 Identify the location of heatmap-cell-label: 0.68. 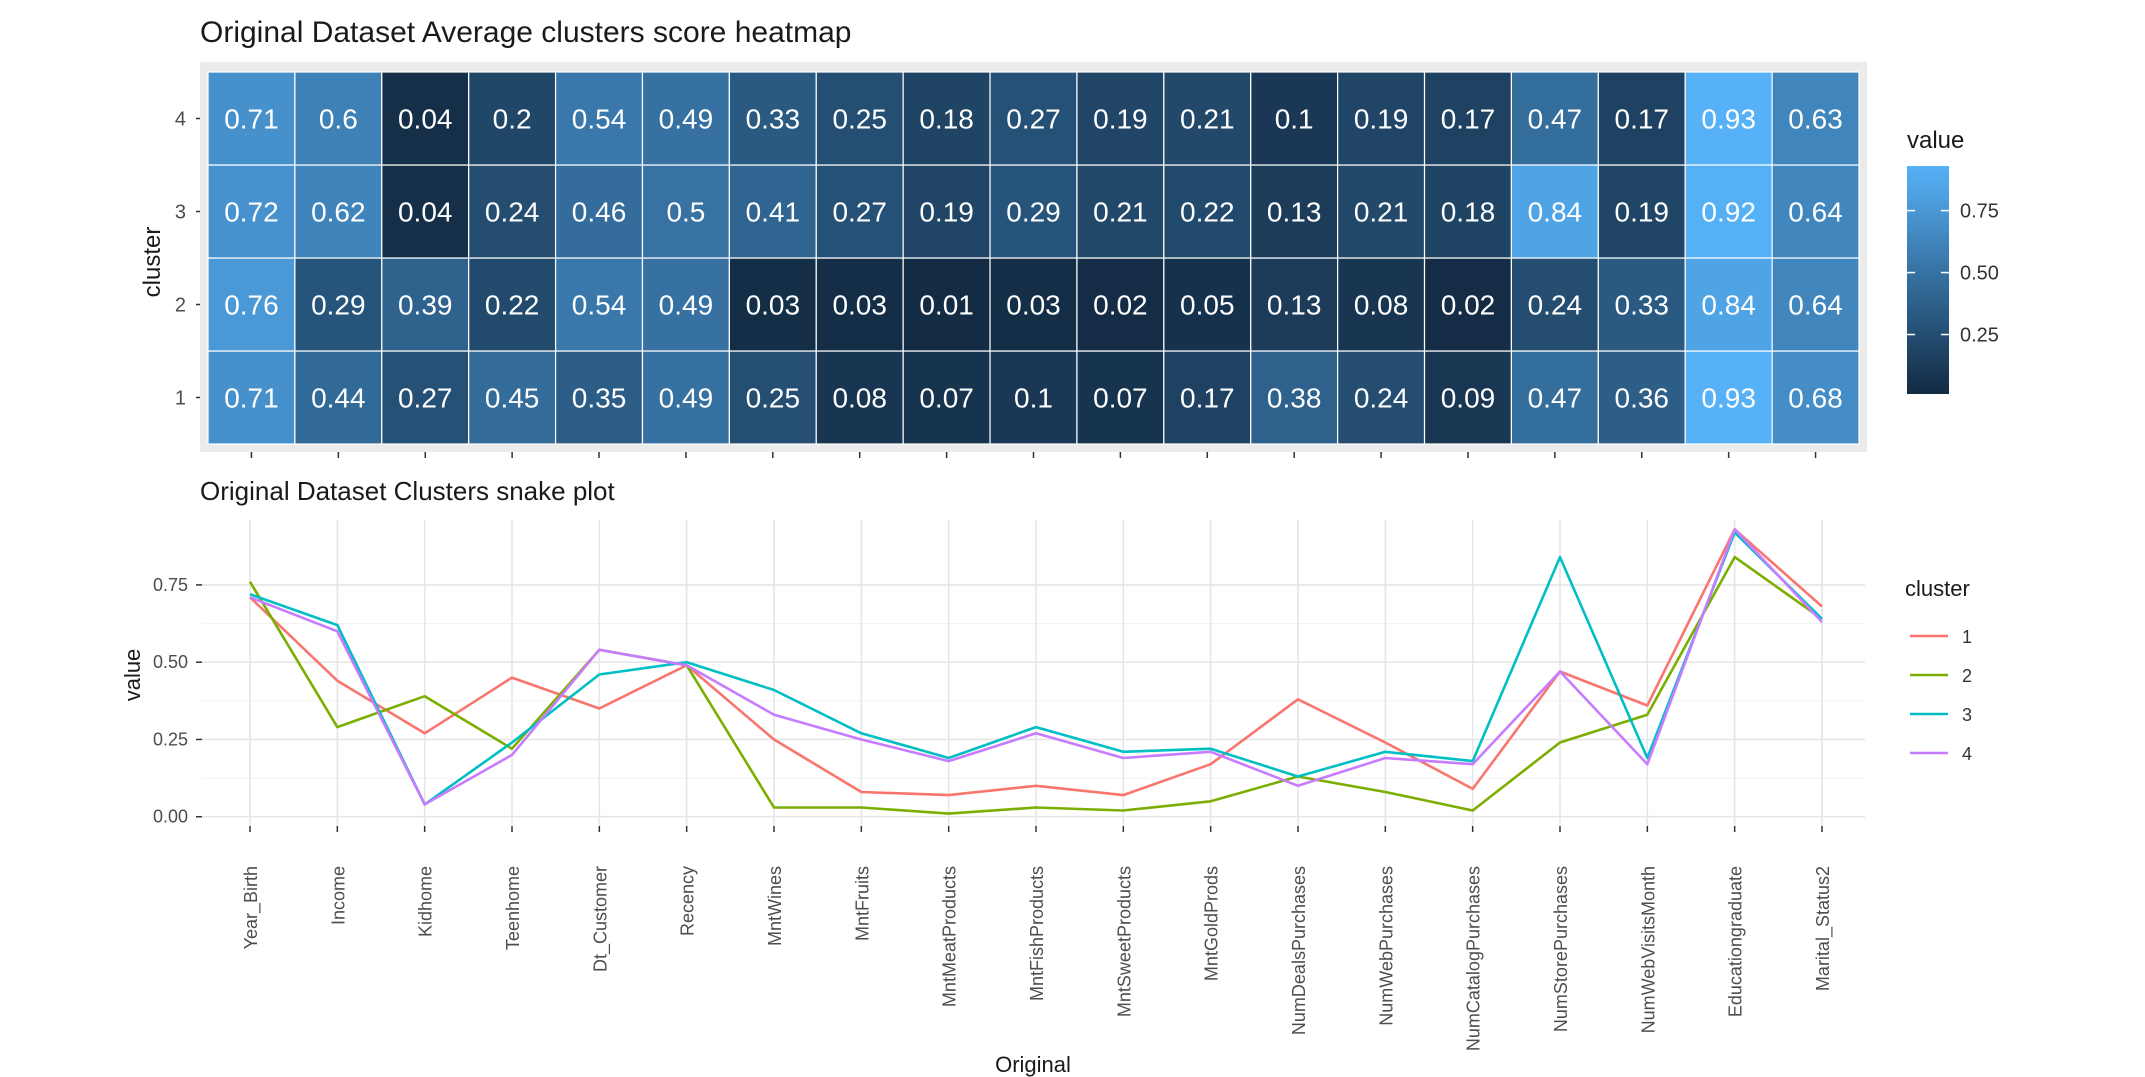
(1815, 398).